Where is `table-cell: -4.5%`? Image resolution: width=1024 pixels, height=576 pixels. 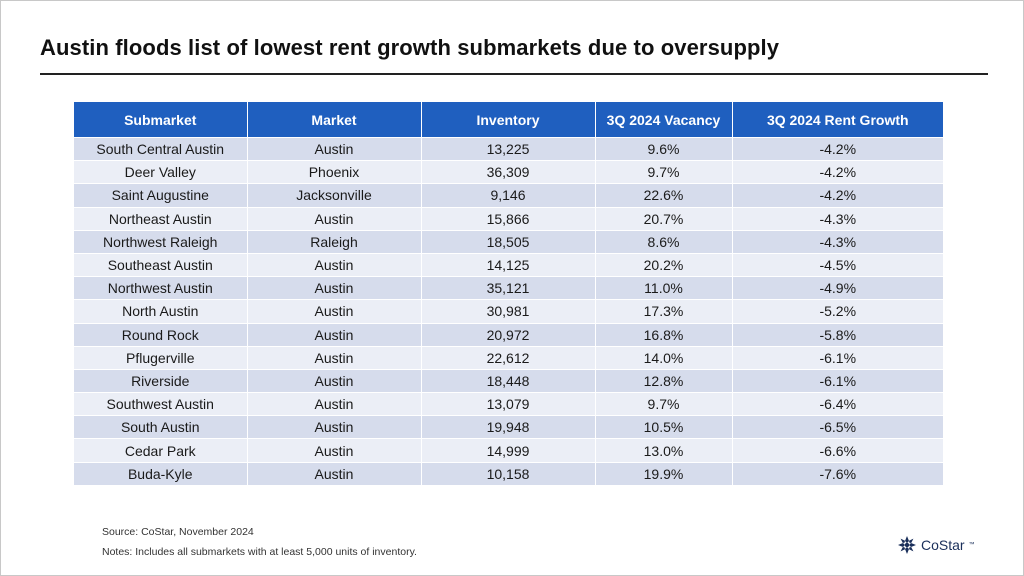 table-cell: -4.5% is located at coordinates (837, 264).